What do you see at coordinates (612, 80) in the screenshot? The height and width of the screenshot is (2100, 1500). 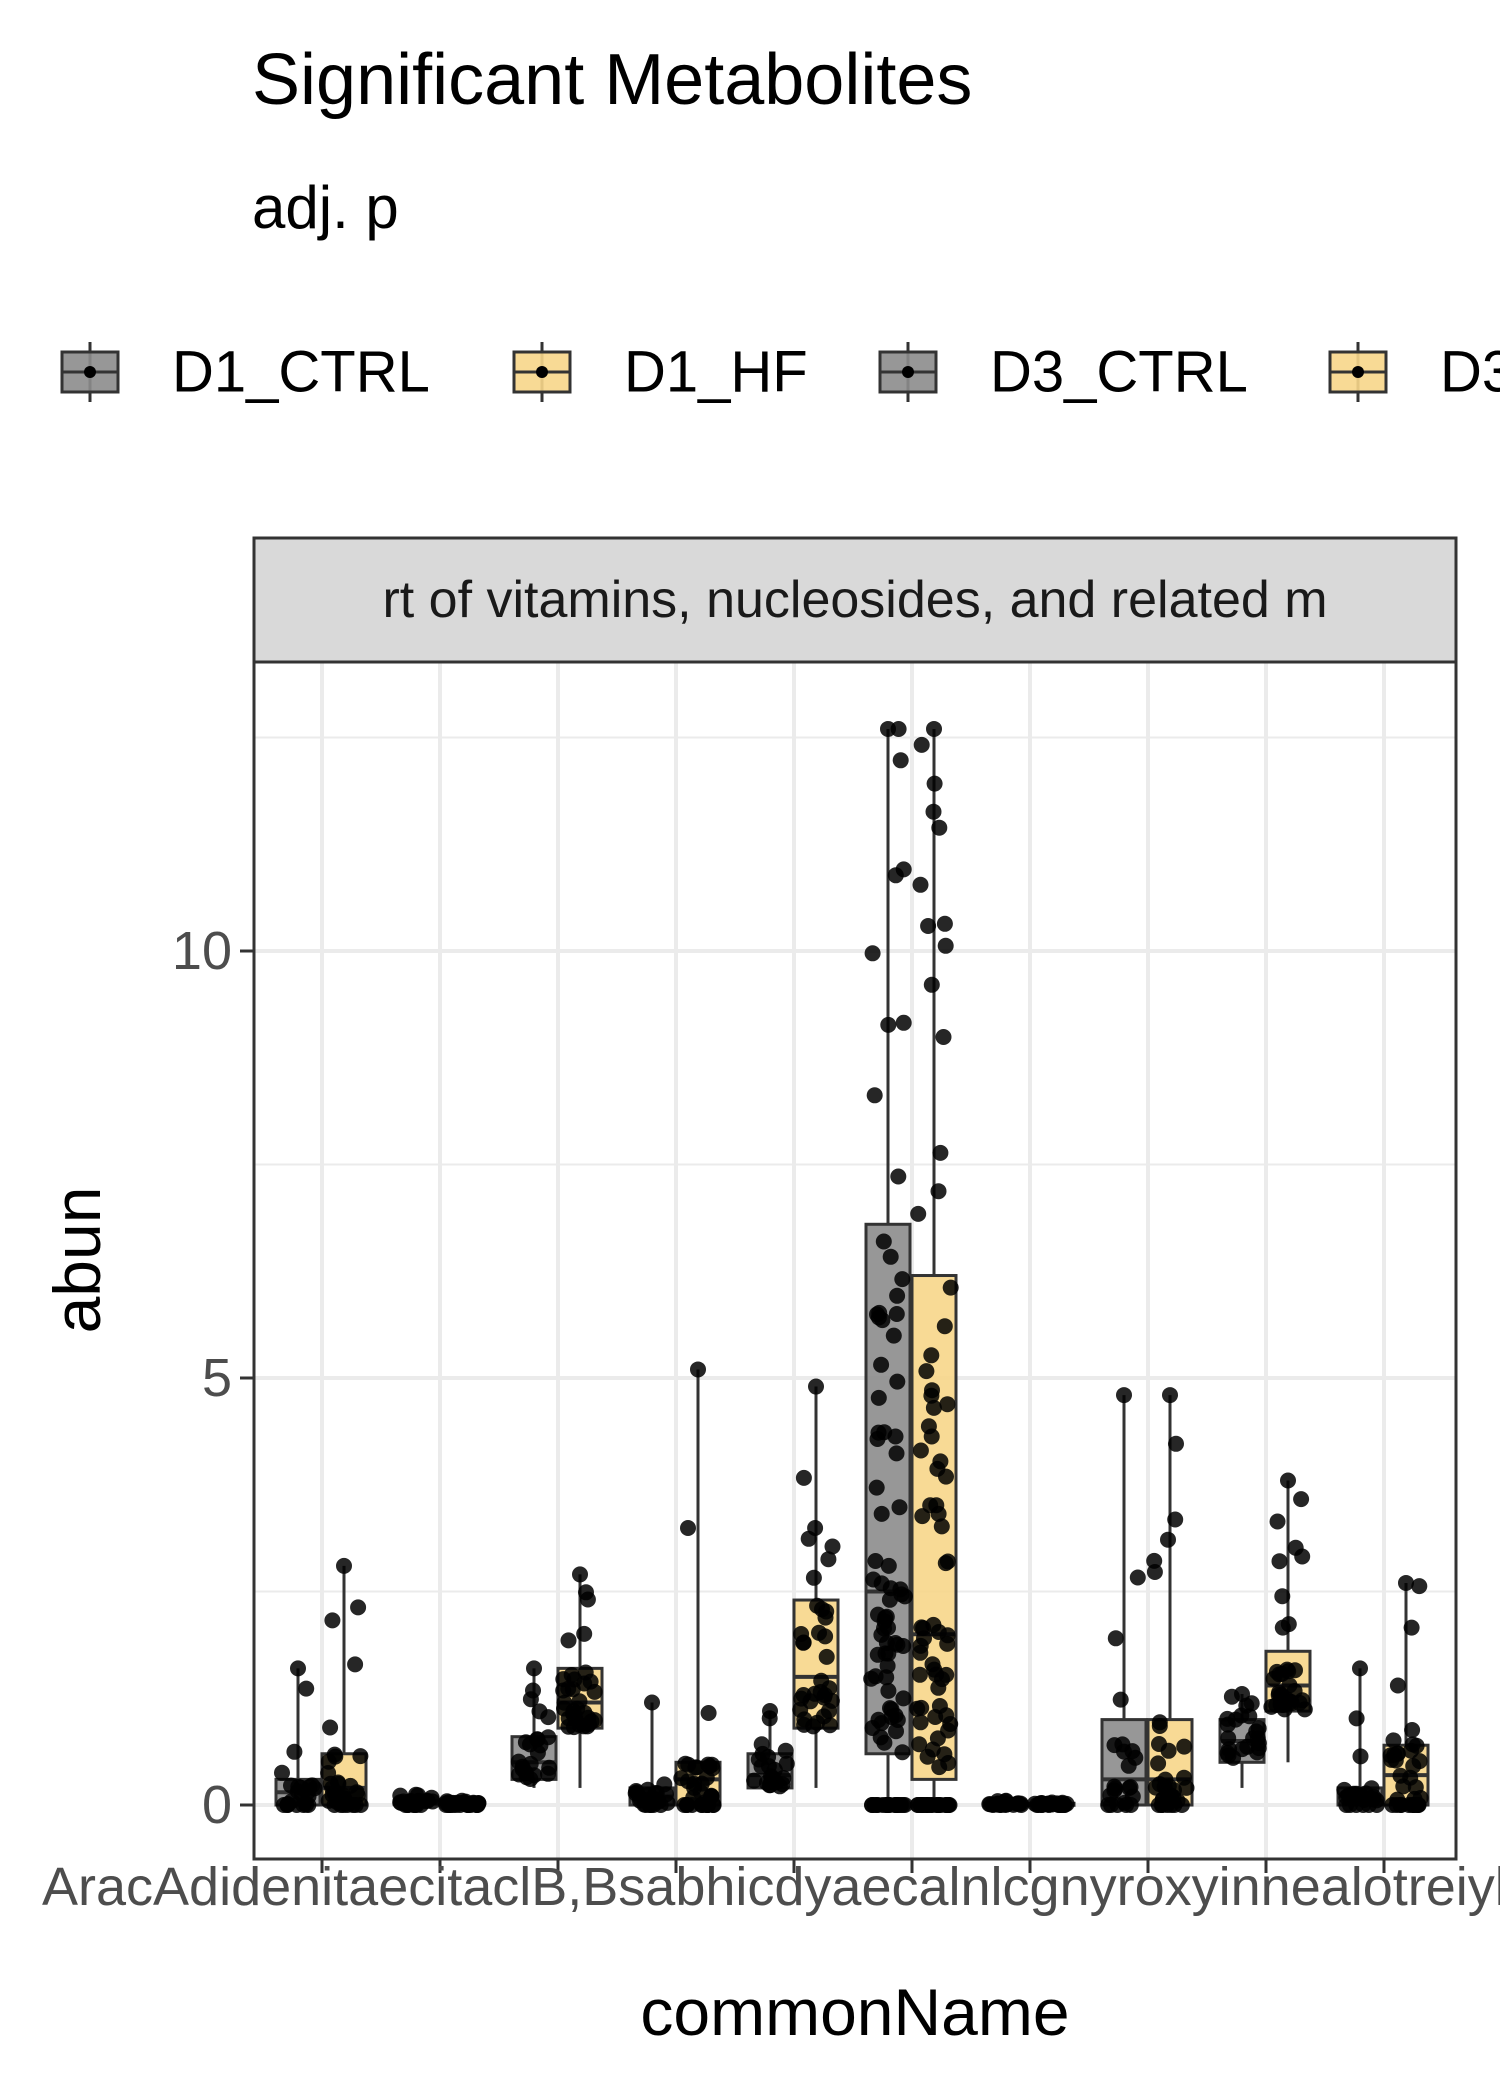 I see `chart-title: Significant Metabolites` at bounding box center [612, 80].